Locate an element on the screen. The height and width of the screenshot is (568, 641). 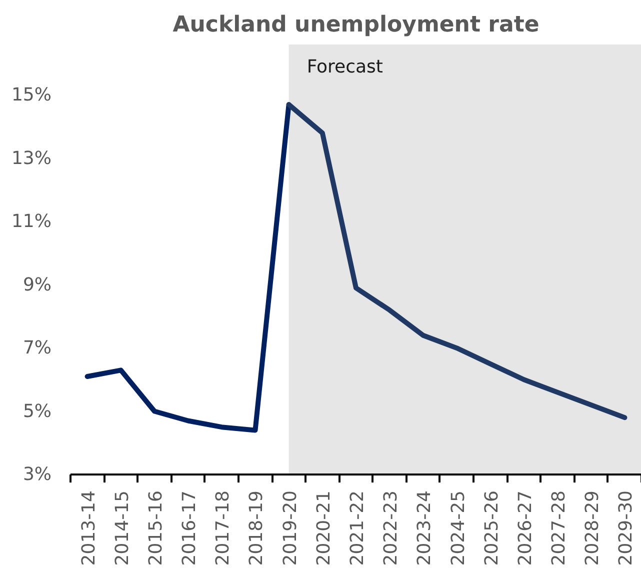
chart-title: Auckland unemployment rate is located at coordinates (356, 25).